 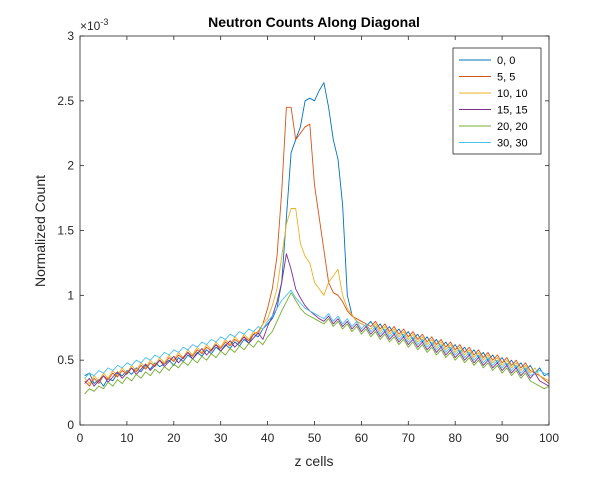 What do you see at coordinates (268, 438) in the screenshot?
I see `x-tick-label: 40` at bounding box center [268, 438].